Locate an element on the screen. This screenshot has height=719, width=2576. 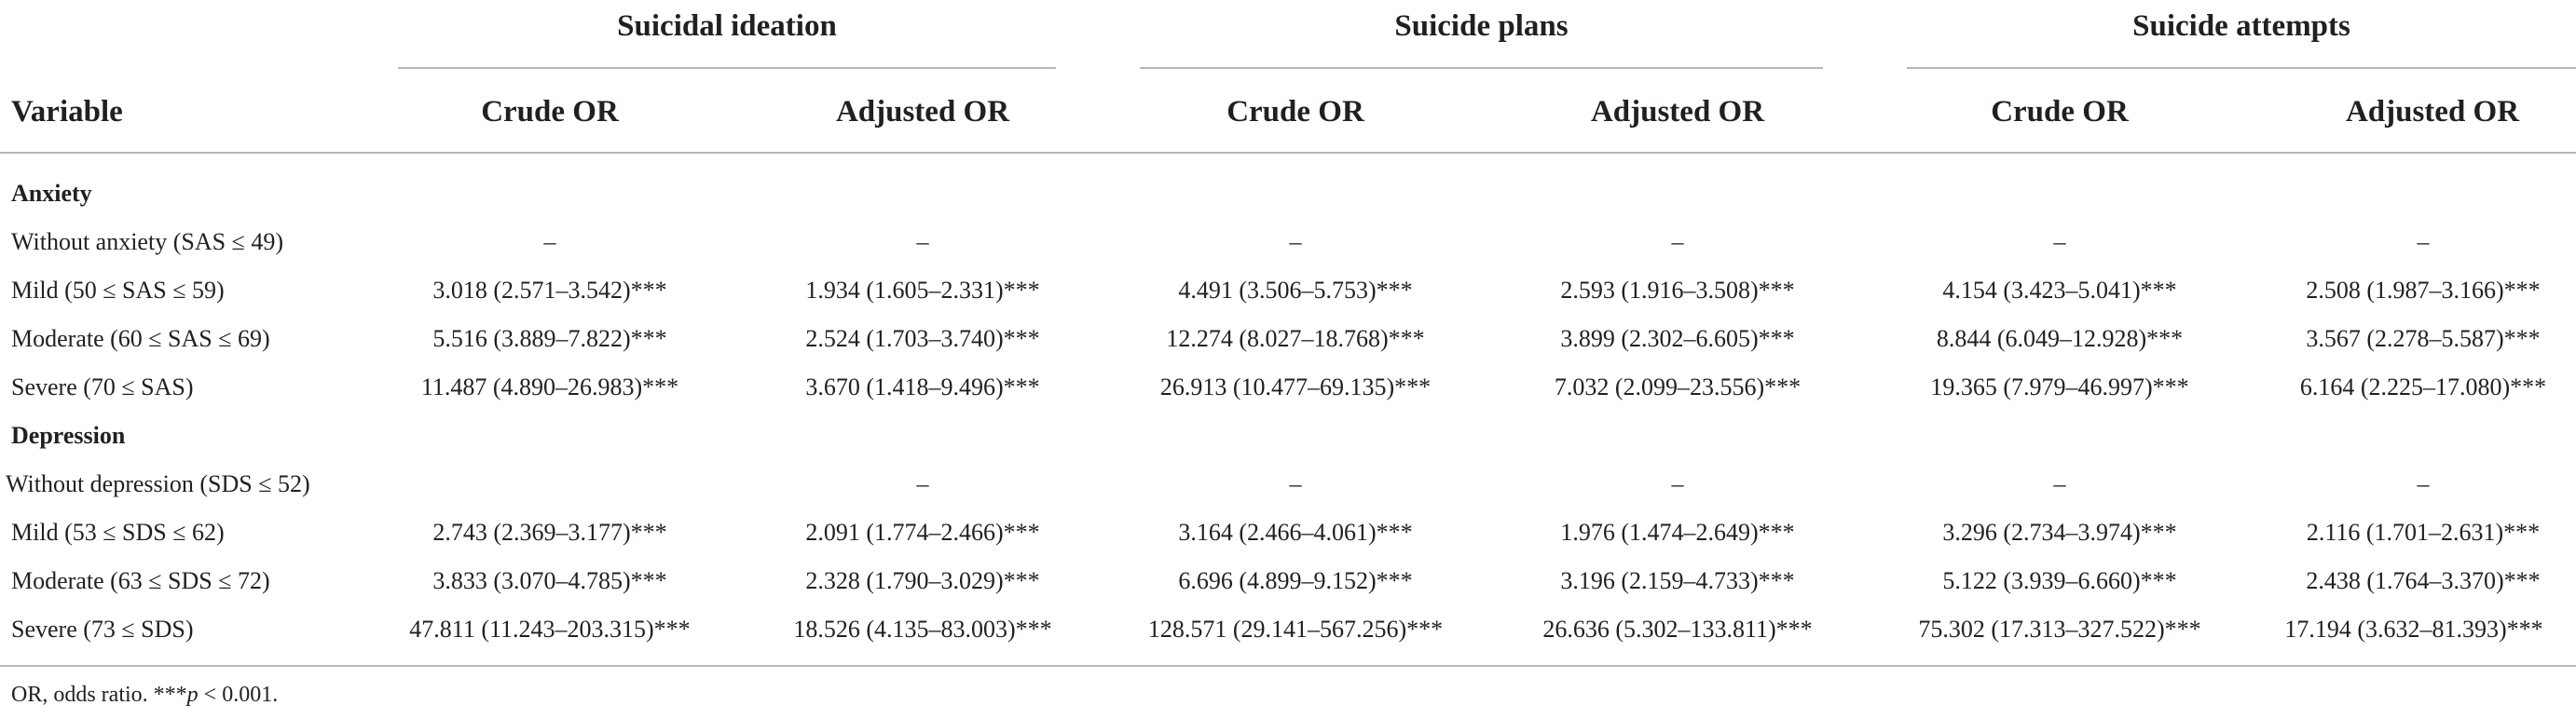
table-cell: 2.438 (1.764–3.370)*** is located at coordinates (2423, 580).